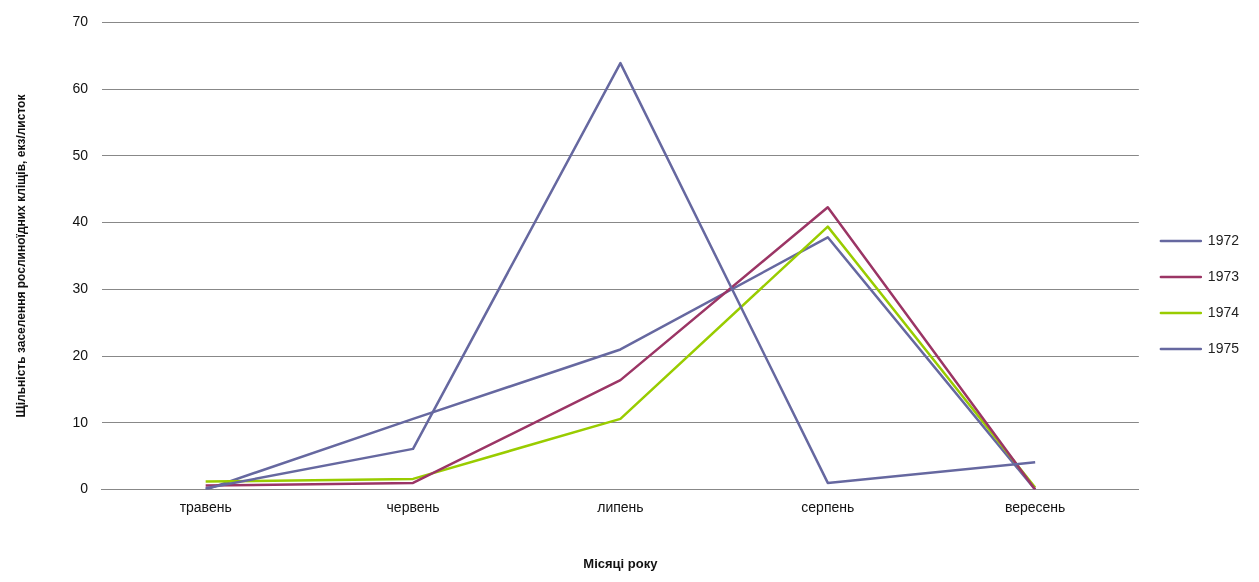 This screenshot has width=1259, height=582. Describe the element at coordinates (80, 421) in the screenshot. I see `y-tick-label: 10` at that location.